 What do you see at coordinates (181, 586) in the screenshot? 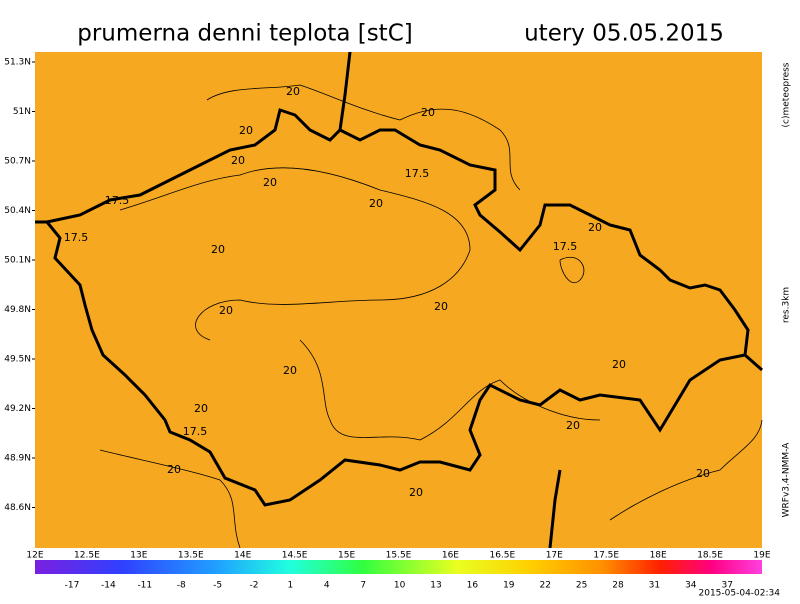
I see `colorbar-label: -8` at bounding box center [181, 586].